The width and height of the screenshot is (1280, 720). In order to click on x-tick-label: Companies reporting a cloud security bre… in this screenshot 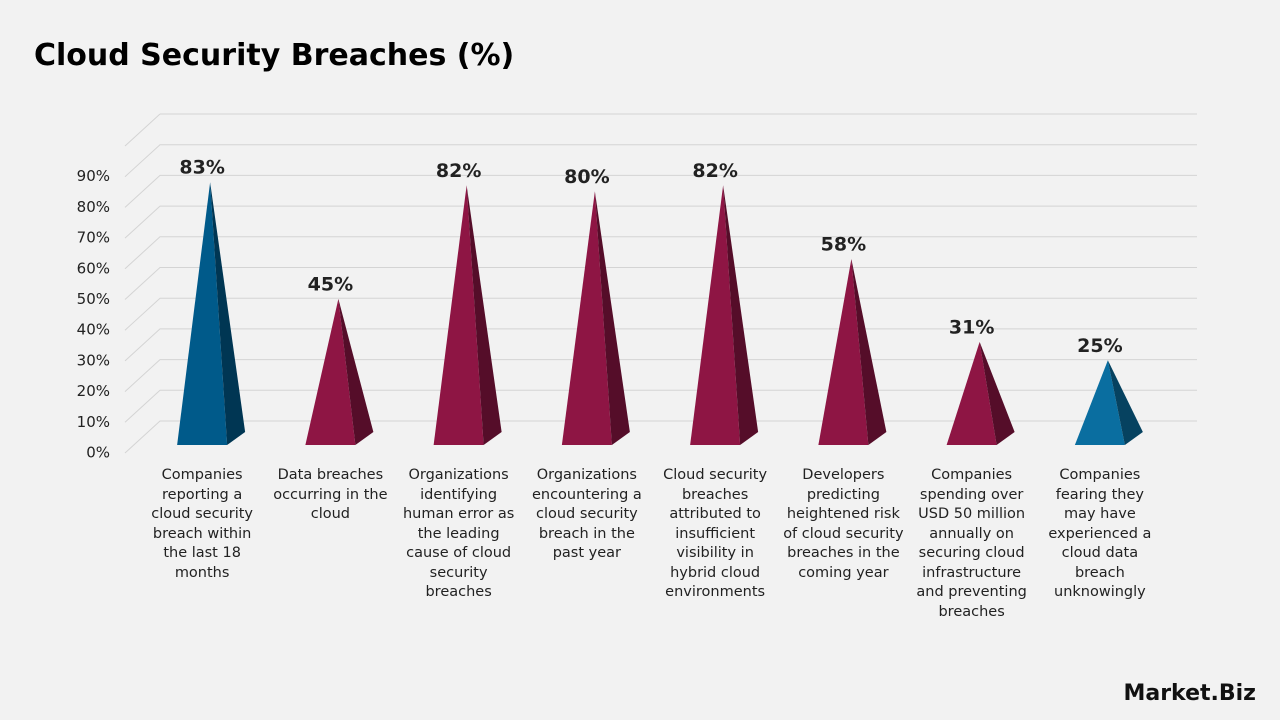, I will do `click(202, 524)`.